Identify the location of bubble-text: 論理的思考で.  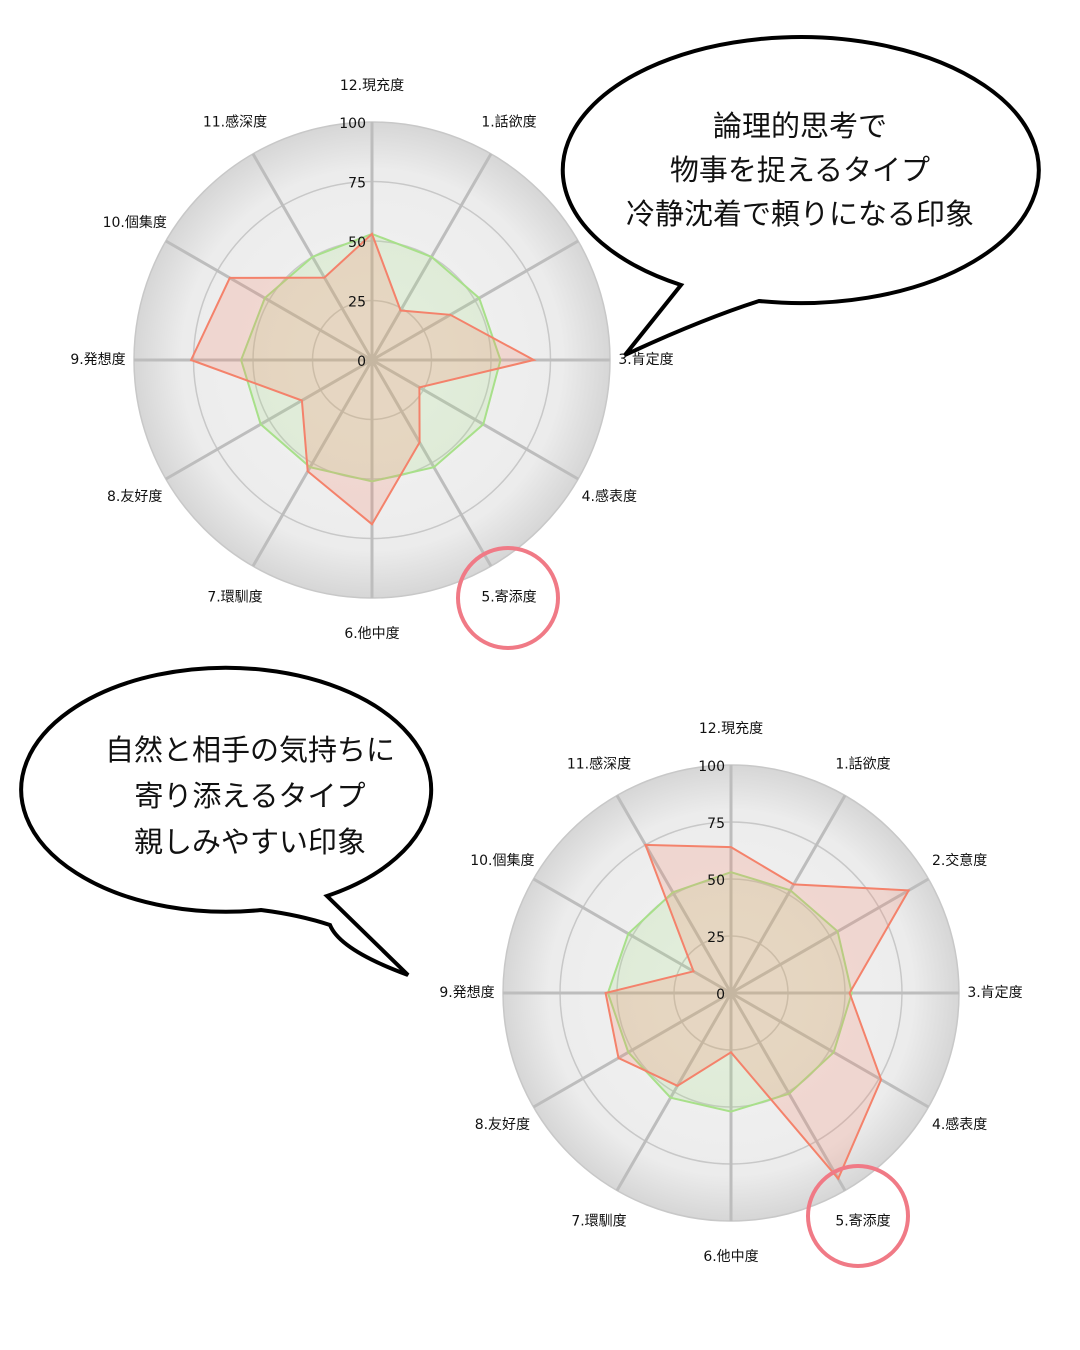
(800, 126).